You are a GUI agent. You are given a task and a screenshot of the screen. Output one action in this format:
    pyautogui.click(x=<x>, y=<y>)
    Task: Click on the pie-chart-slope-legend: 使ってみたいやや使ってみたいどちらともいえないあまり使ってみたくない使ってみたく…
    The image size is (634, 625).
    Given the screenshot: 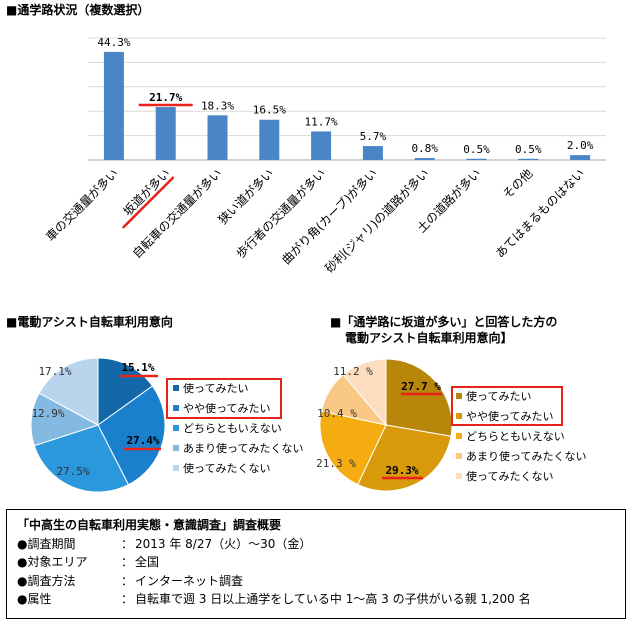 What is the action you would take?
    pyautogui.click(x=518, y=434)
    